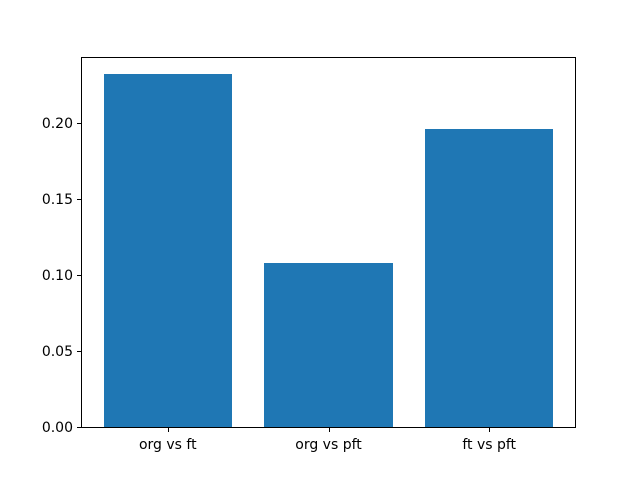 This screenshot has height=480, width=640. Describe the element at coordinates (328, 445) in the screenshot. I see `x-tick-label: org vs pft` at that location.